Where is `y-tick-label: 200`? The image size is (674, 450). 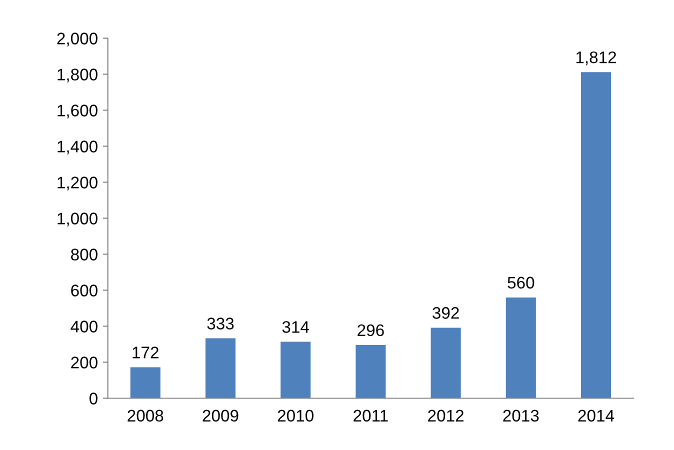 y-tick-label: 200 is located at coordinates (84, 362).